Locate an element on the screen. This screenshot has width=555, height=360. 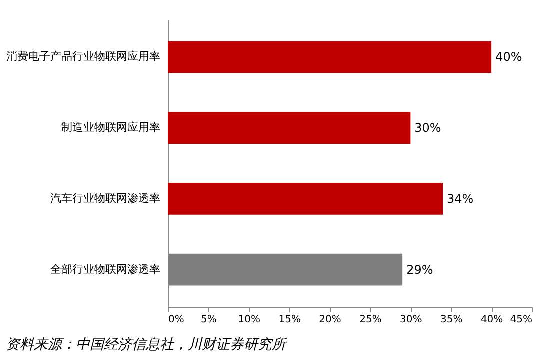
data-label: 34% is located at coordinates (460, 199).